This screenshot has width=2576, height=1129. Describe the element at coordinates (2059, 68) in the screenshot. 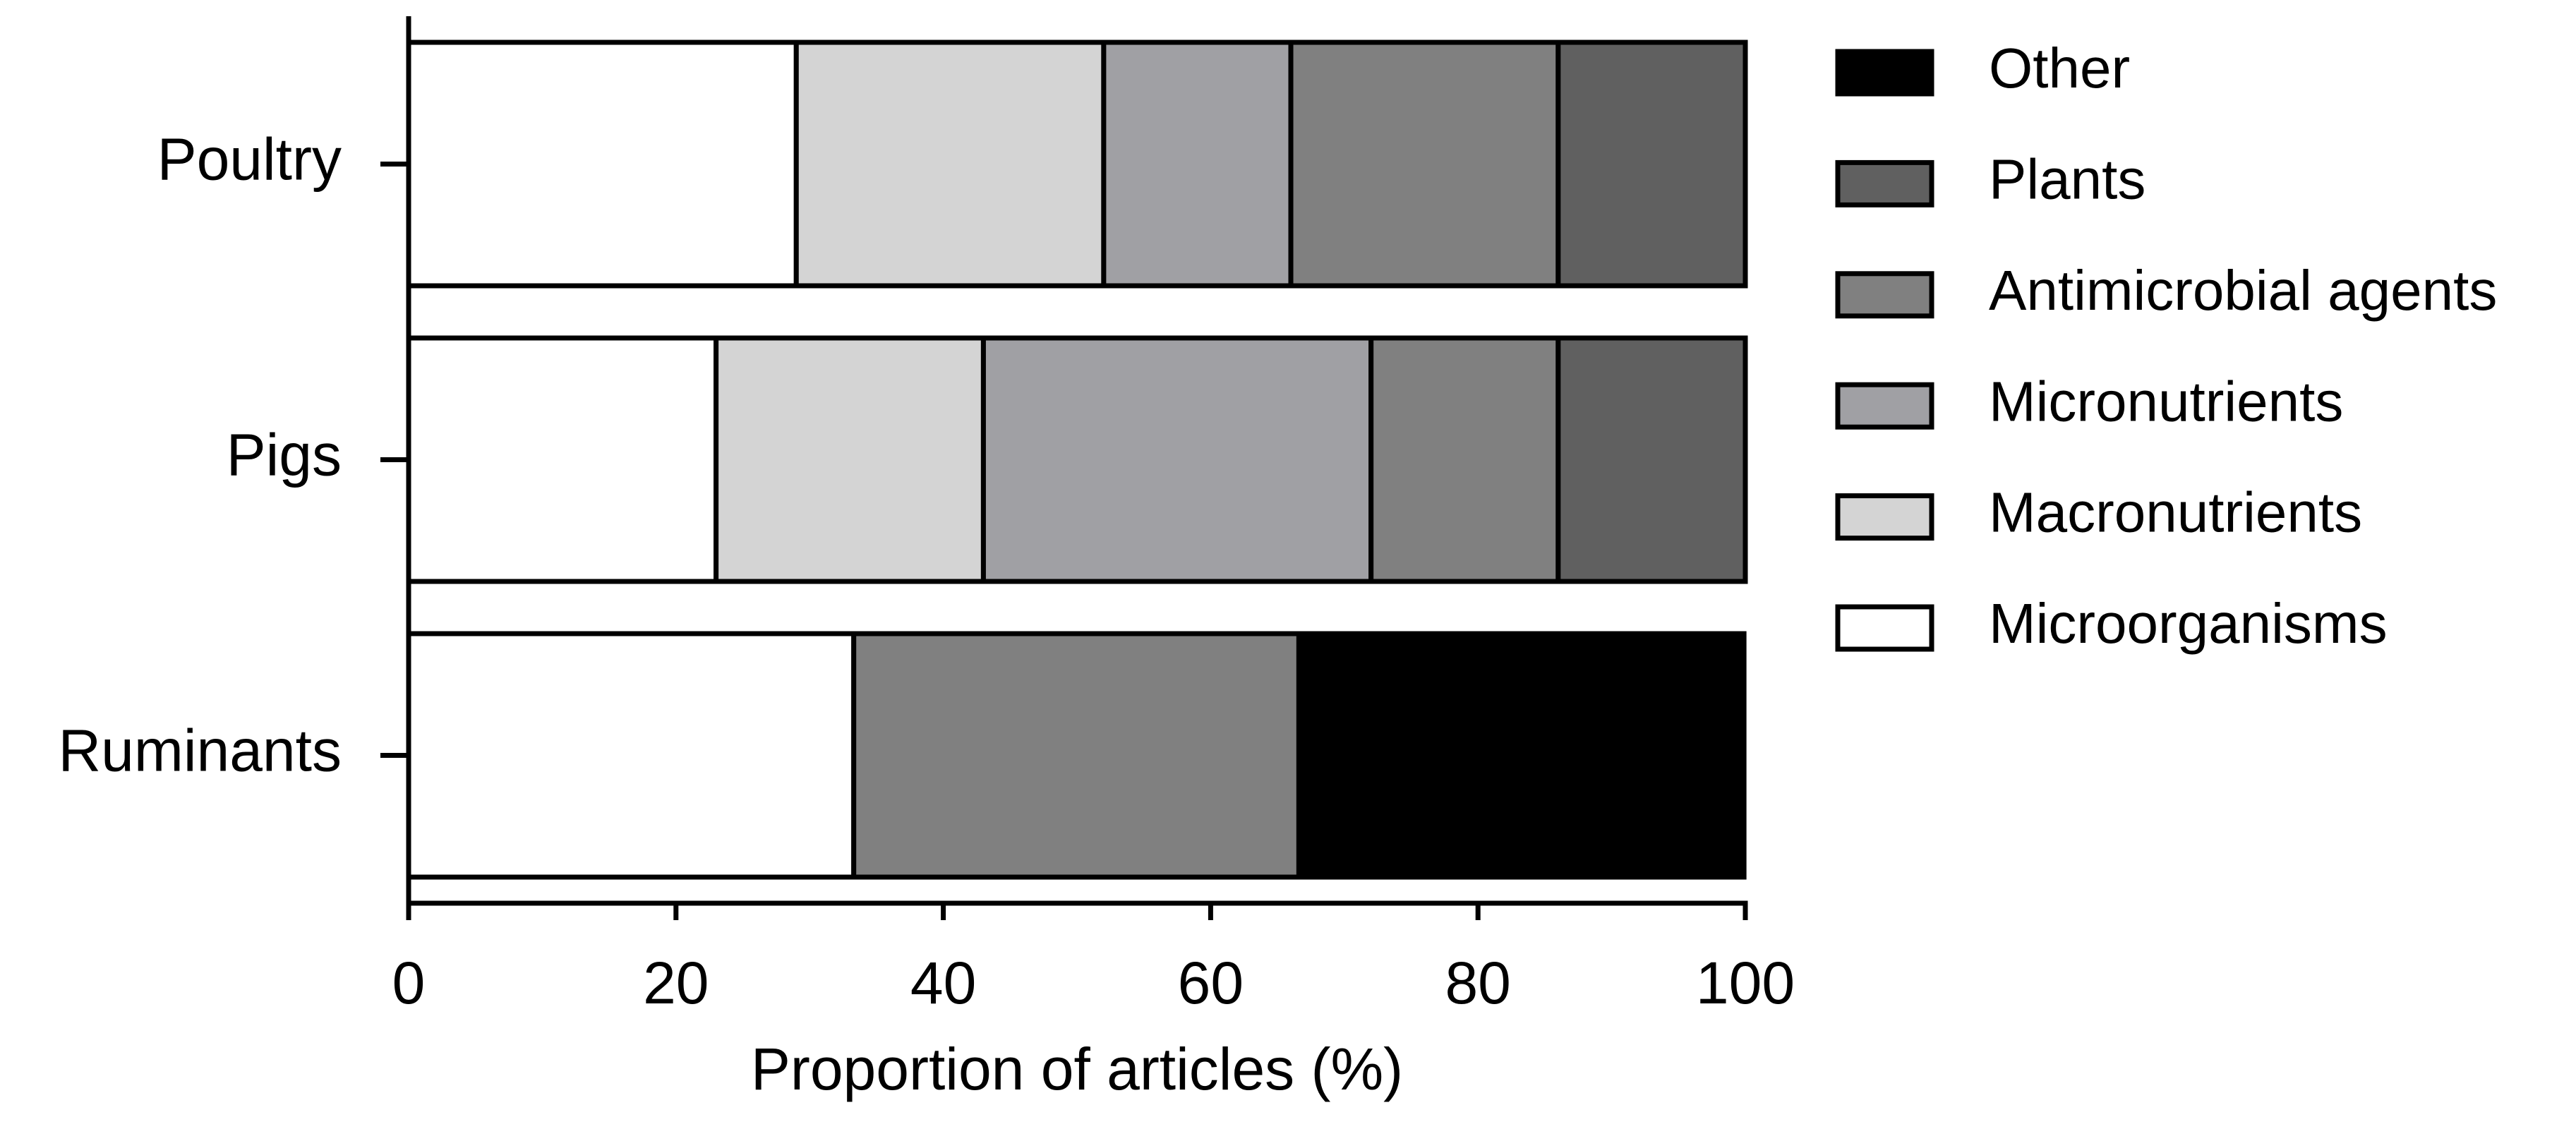

I see `legend-label: Other` at that location.